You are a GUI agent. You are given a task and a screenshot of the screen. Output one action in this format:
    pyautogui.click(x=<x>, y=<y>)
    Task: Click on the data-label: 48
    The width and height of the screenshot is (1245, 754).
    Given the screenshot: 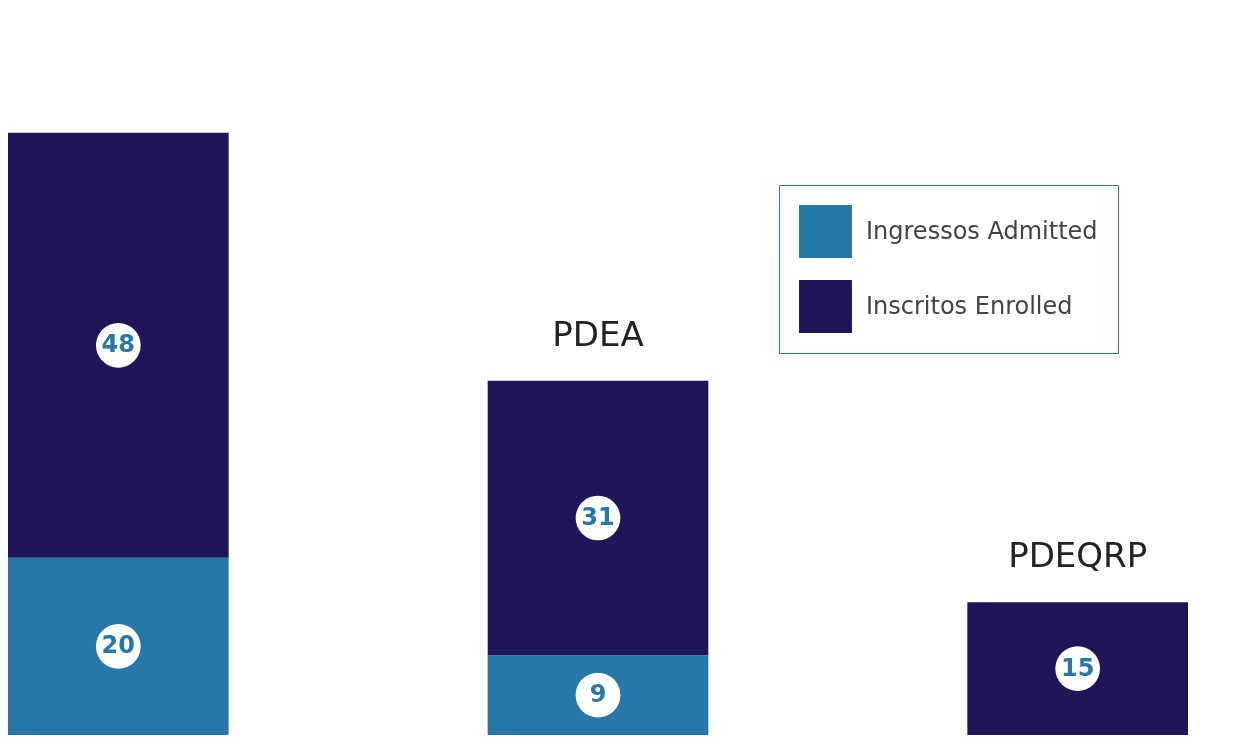 What is the action you would take?
    pyautogui.click(x=118, y=344)
    